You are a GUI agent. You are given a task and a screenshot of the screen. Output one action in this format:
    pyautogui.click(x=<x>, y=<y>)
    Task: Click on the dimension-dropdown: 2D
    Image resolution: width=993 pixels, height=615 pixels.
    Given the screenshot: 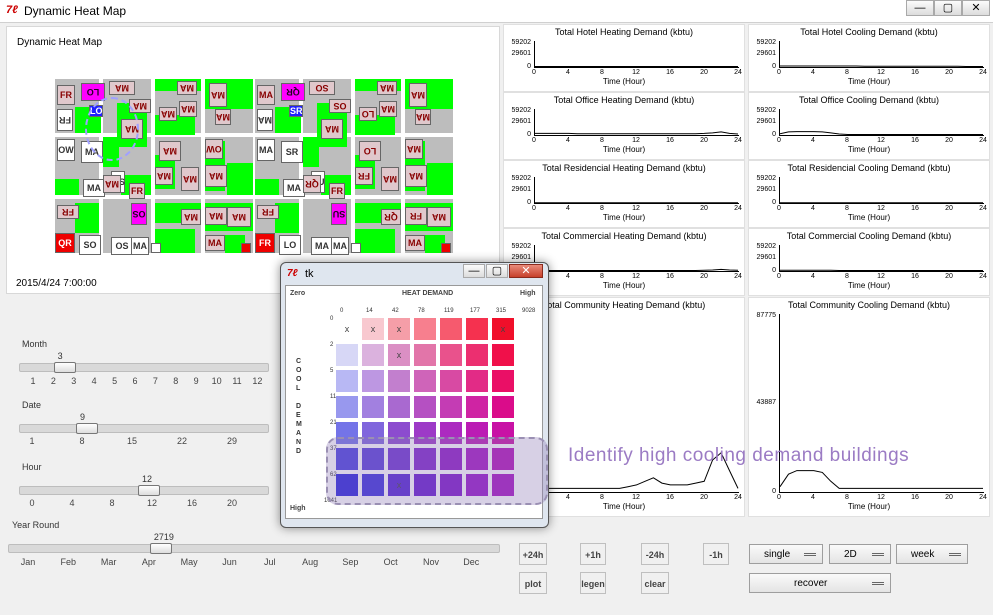 What is the action you would take?
    pyautogui.click(x=860, y=554)
    